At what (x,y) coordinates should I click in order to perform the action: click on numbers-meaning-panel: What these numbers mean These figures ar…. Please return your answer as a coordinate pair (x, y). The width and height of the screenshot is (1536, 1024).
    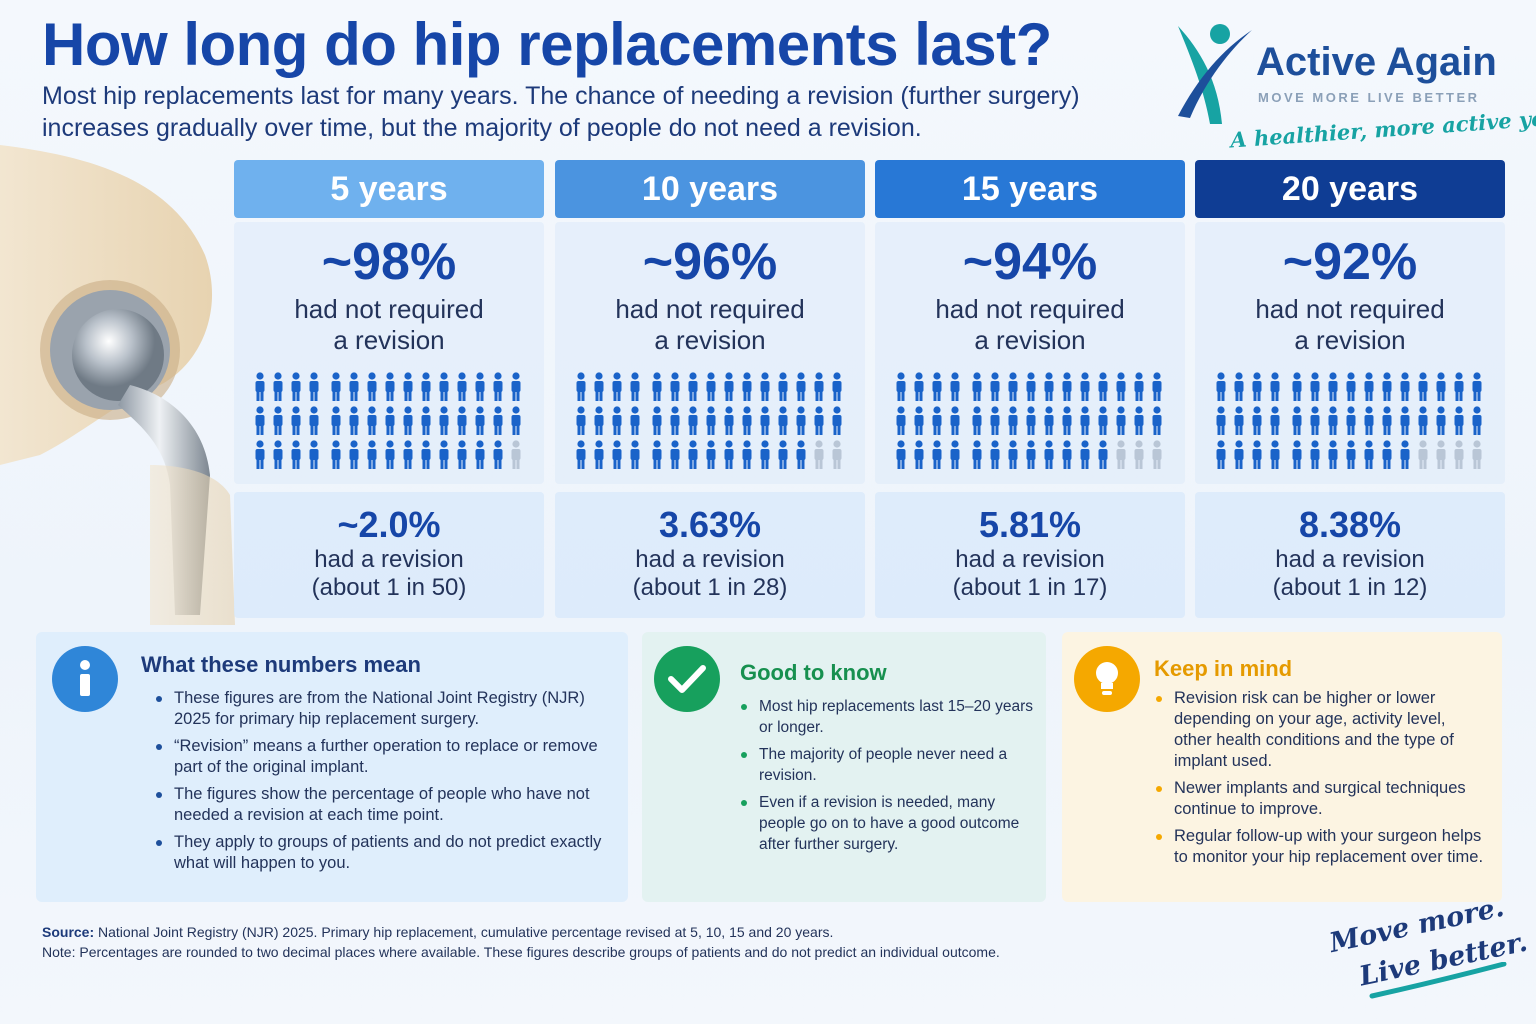
    Looking at the image, I should click on (332, 767).